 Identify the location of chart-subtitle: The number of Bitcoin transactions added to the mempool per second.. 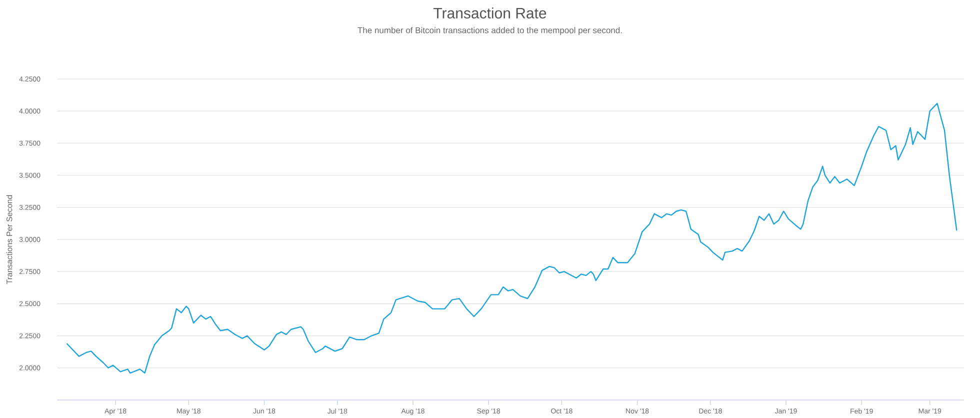
(490, 30).